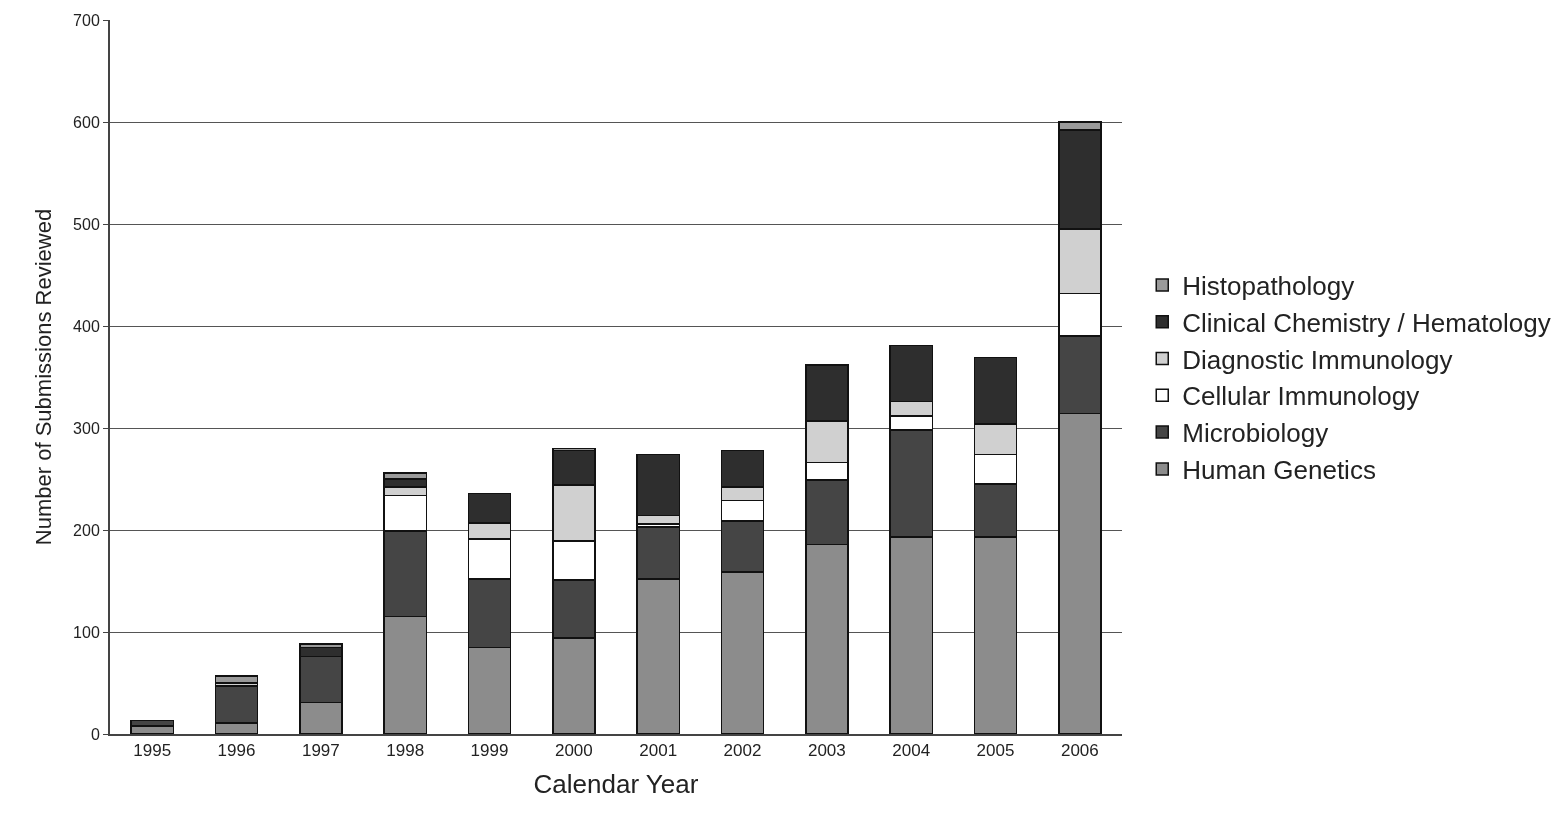 The height and width of the screenshot is (824, 1568). What do you see at coordinates (1268, 286) in the screenshot?
I see `legend-label: Histopathology` at bounding box center [1268, 286].